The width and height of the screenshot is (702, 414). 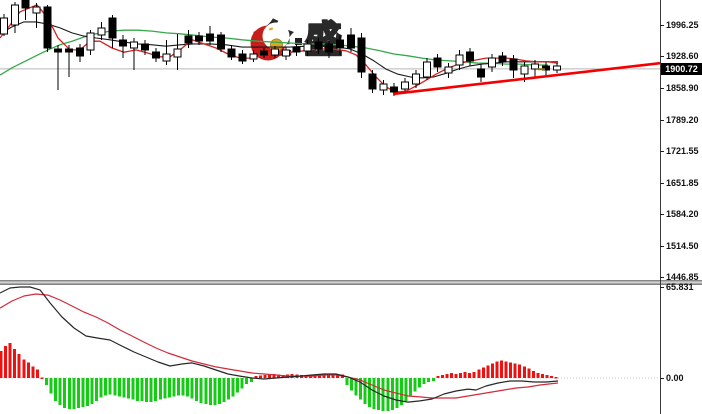 I want to click on price-tick-label: 1789.20, so click(x=682, y=120).